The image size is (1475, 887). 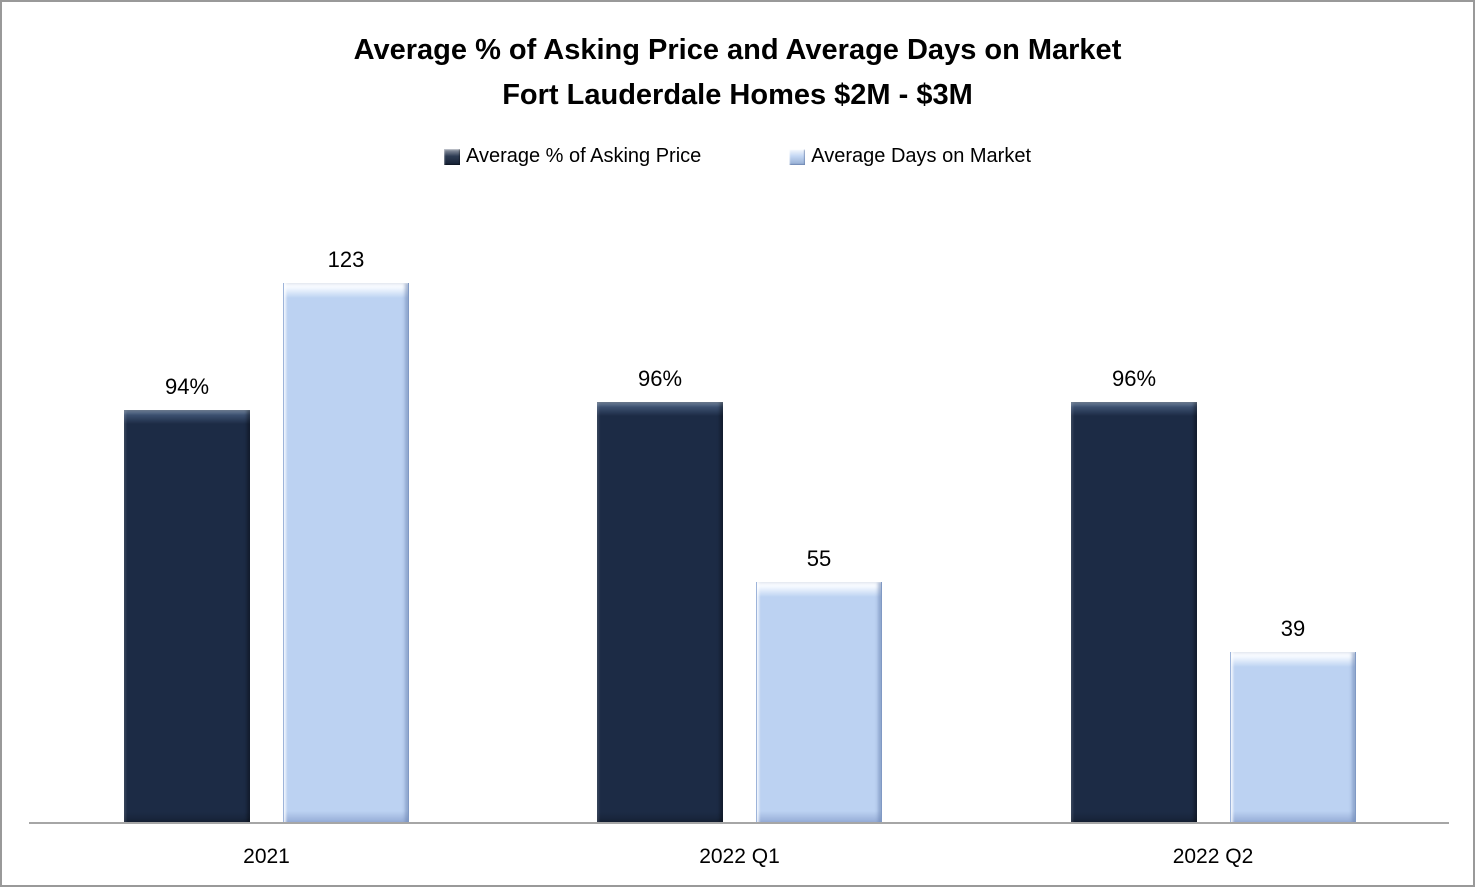 I want to click on value-label-avg-pct-2022-q2: 96%, so click(x=1134, y=378).